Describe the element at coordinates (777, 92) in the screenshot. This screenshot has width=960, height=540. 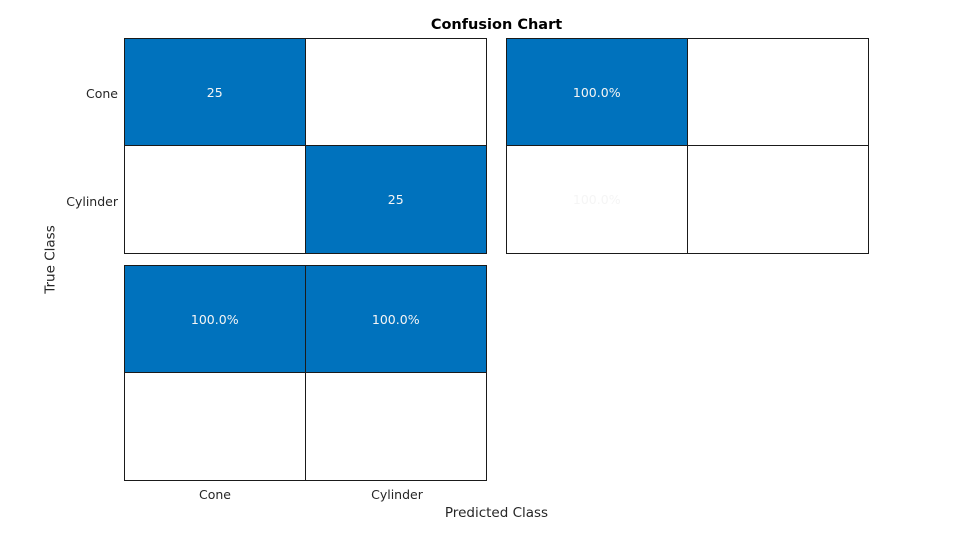
I see `row-summary-cell-cone-incorrect` at that location.